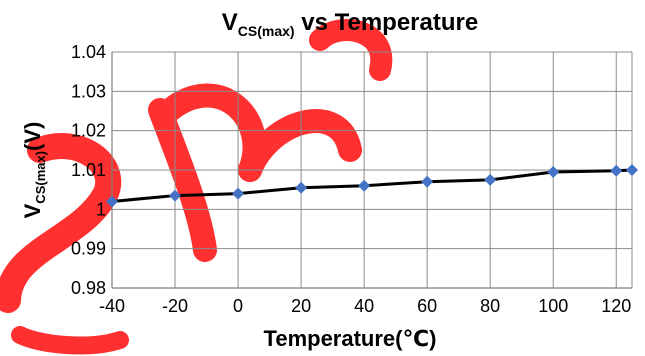  I want to click on x-tick-label: 20, so click(301, 306).